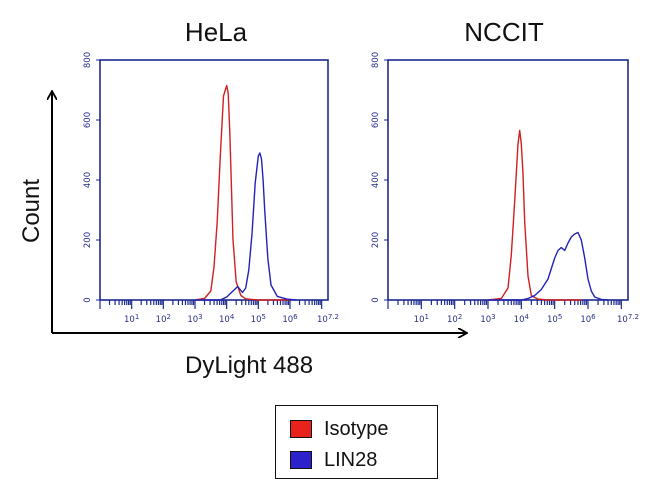 The image size is (650, 483). I want to click on nccit-ytick-label-2: 400, so click(376, 180).